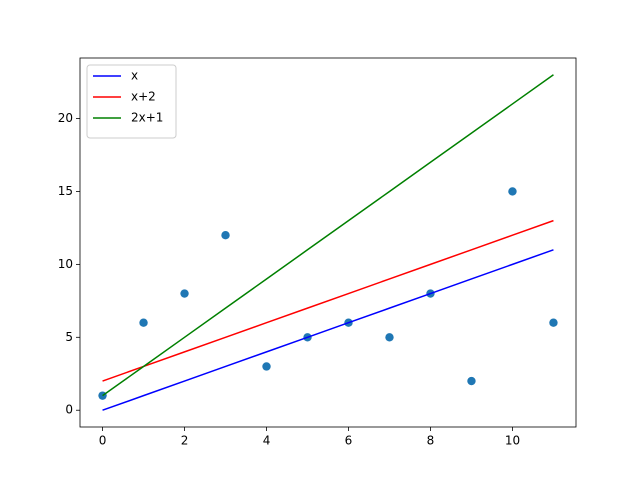 Image resolution: width=640 pixels, height=480 pixels. What do you see at coordinates (267, 441) in the screenshot?
I see `x-tick-label: 4` at bounding box center [267, 441].